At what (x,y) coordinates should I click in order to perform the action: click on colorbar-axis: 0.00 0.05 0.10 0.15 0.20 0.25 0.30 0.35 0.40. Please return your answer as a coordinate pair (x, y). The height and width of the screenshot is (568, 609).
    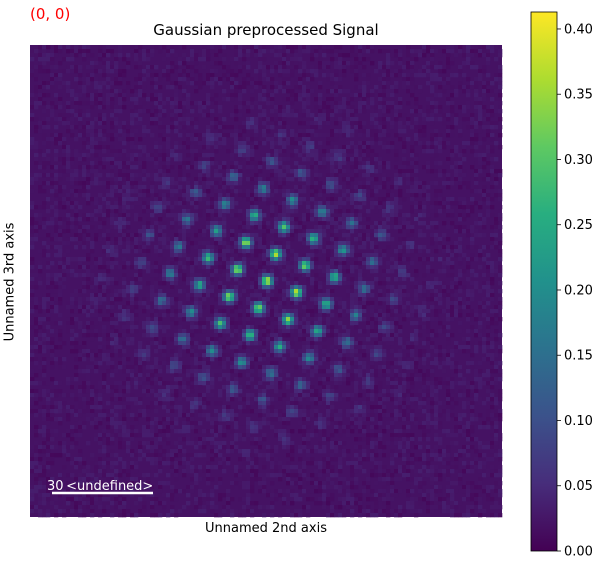
    Looking at the image, I should click on (575, 291).